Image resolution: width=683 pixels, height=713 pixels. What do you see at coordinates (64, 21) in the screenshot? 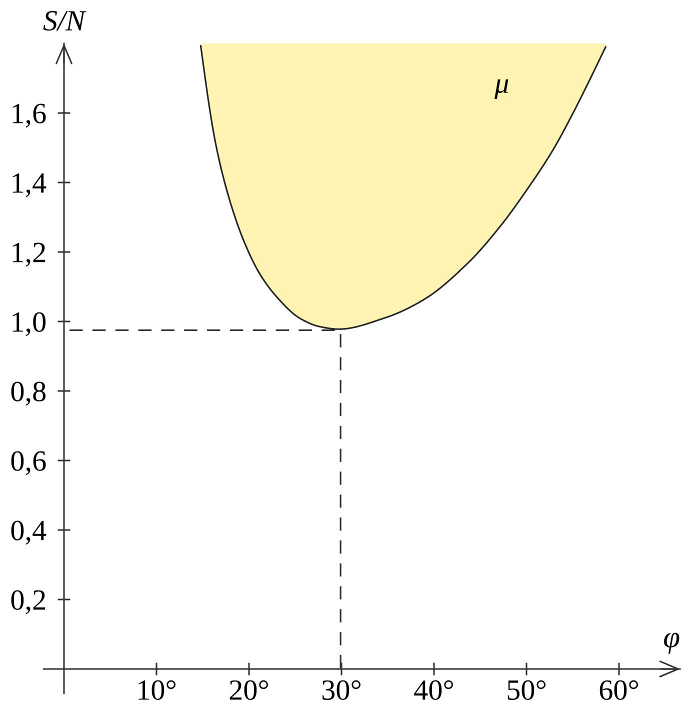
I see `y-axis-title: S/N` at bounding box center [64, 21].